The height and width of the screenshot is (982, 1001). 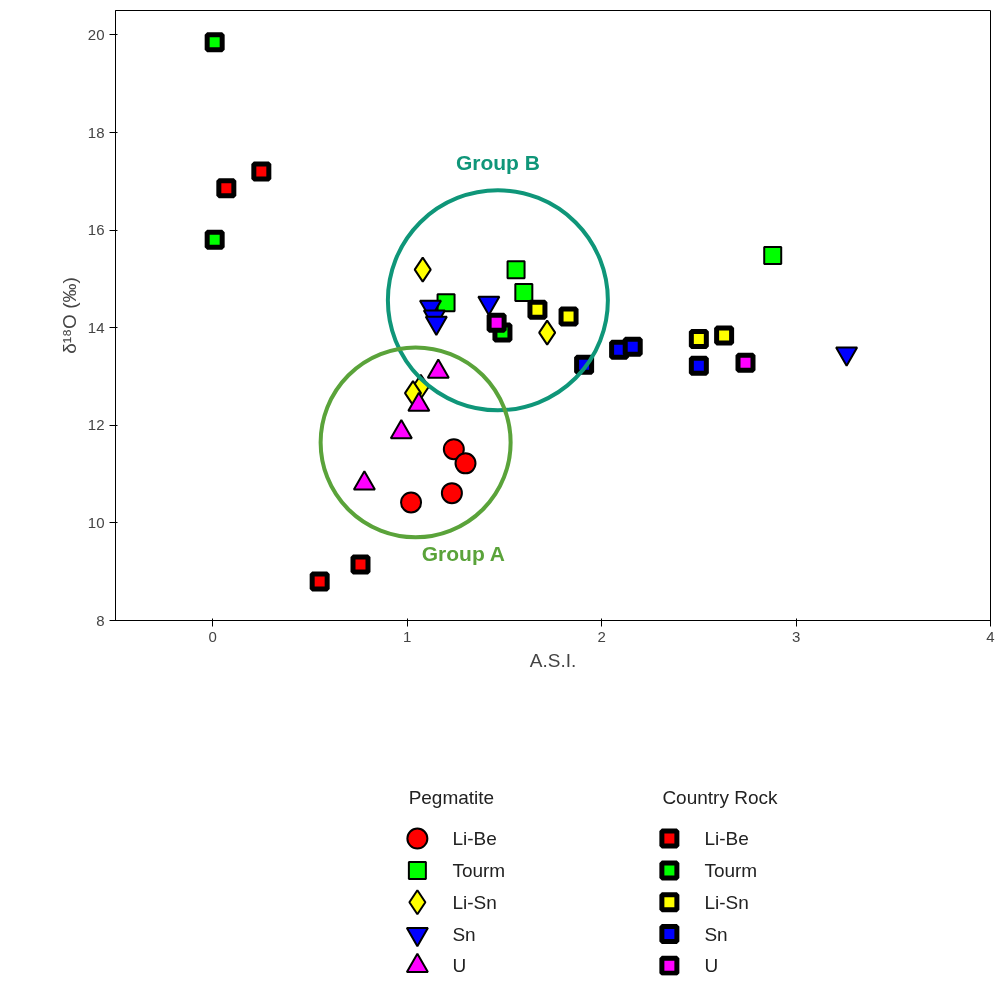 What do you see at coordinates (553, 660) in the screenshot?
I see `x-axis-title: A.S.I.` at bounding box center [553, 660].